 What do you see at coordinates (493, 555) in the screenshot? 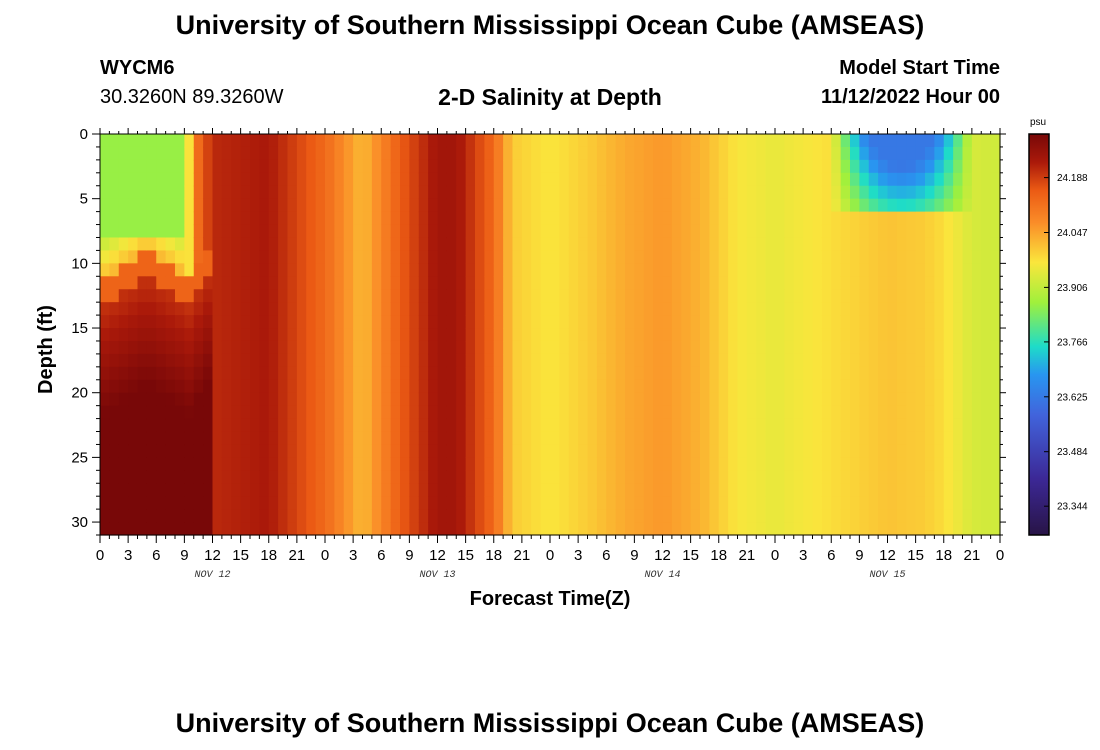
I see `x-tick-label: 18` at bounding box center [493, 555].